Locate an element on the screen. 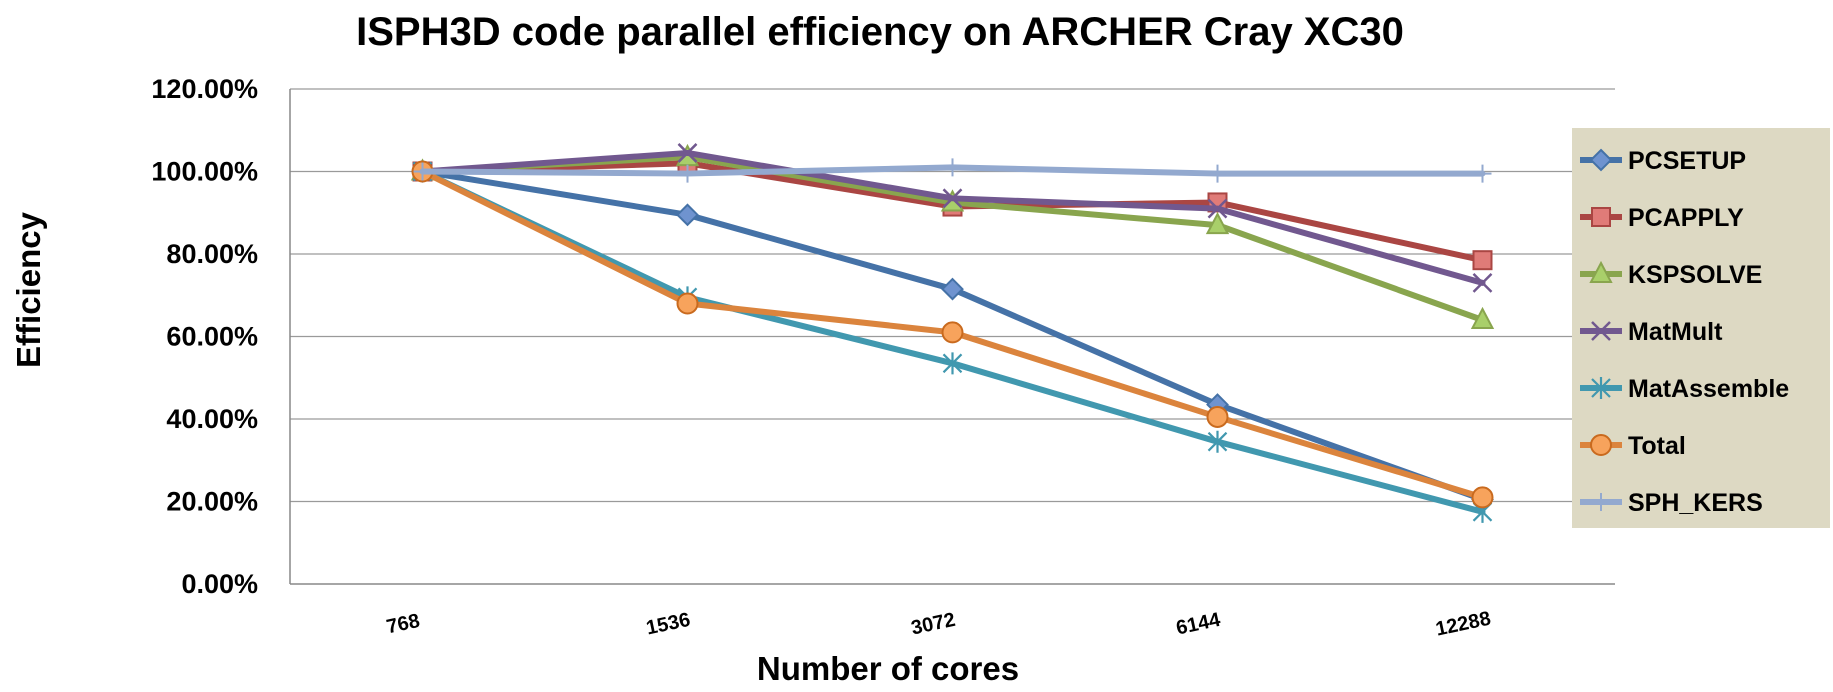 This screenshot has height=692, width=1833. x-tick-label: 3072 is located at coordinates (933, 624).